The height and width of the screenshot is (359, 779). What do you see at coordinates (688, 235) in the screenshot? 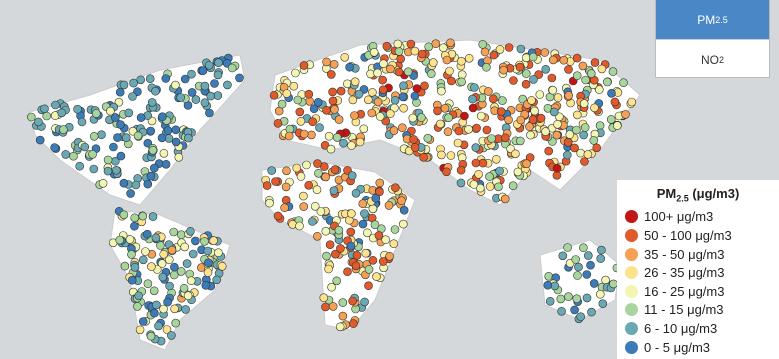
I see `legend-label: 50 - 100 μg/m3` at bounding box center [688, 235].